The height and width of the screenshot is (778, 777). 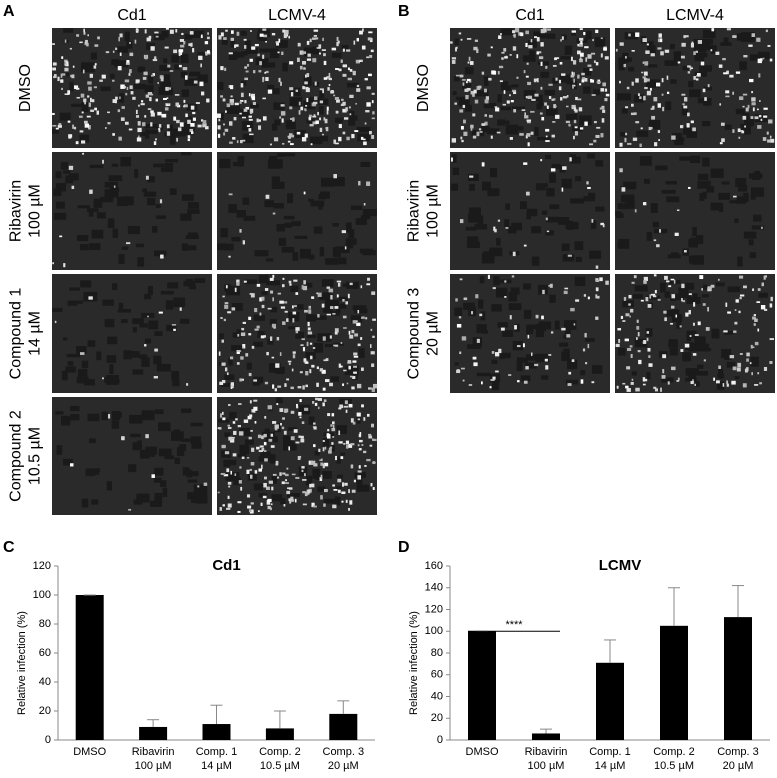 What do you see at coordinates (546, 752) in the screenshot?
I see `x-tick-label: Ribavirin` at bounding box center [546, 752].